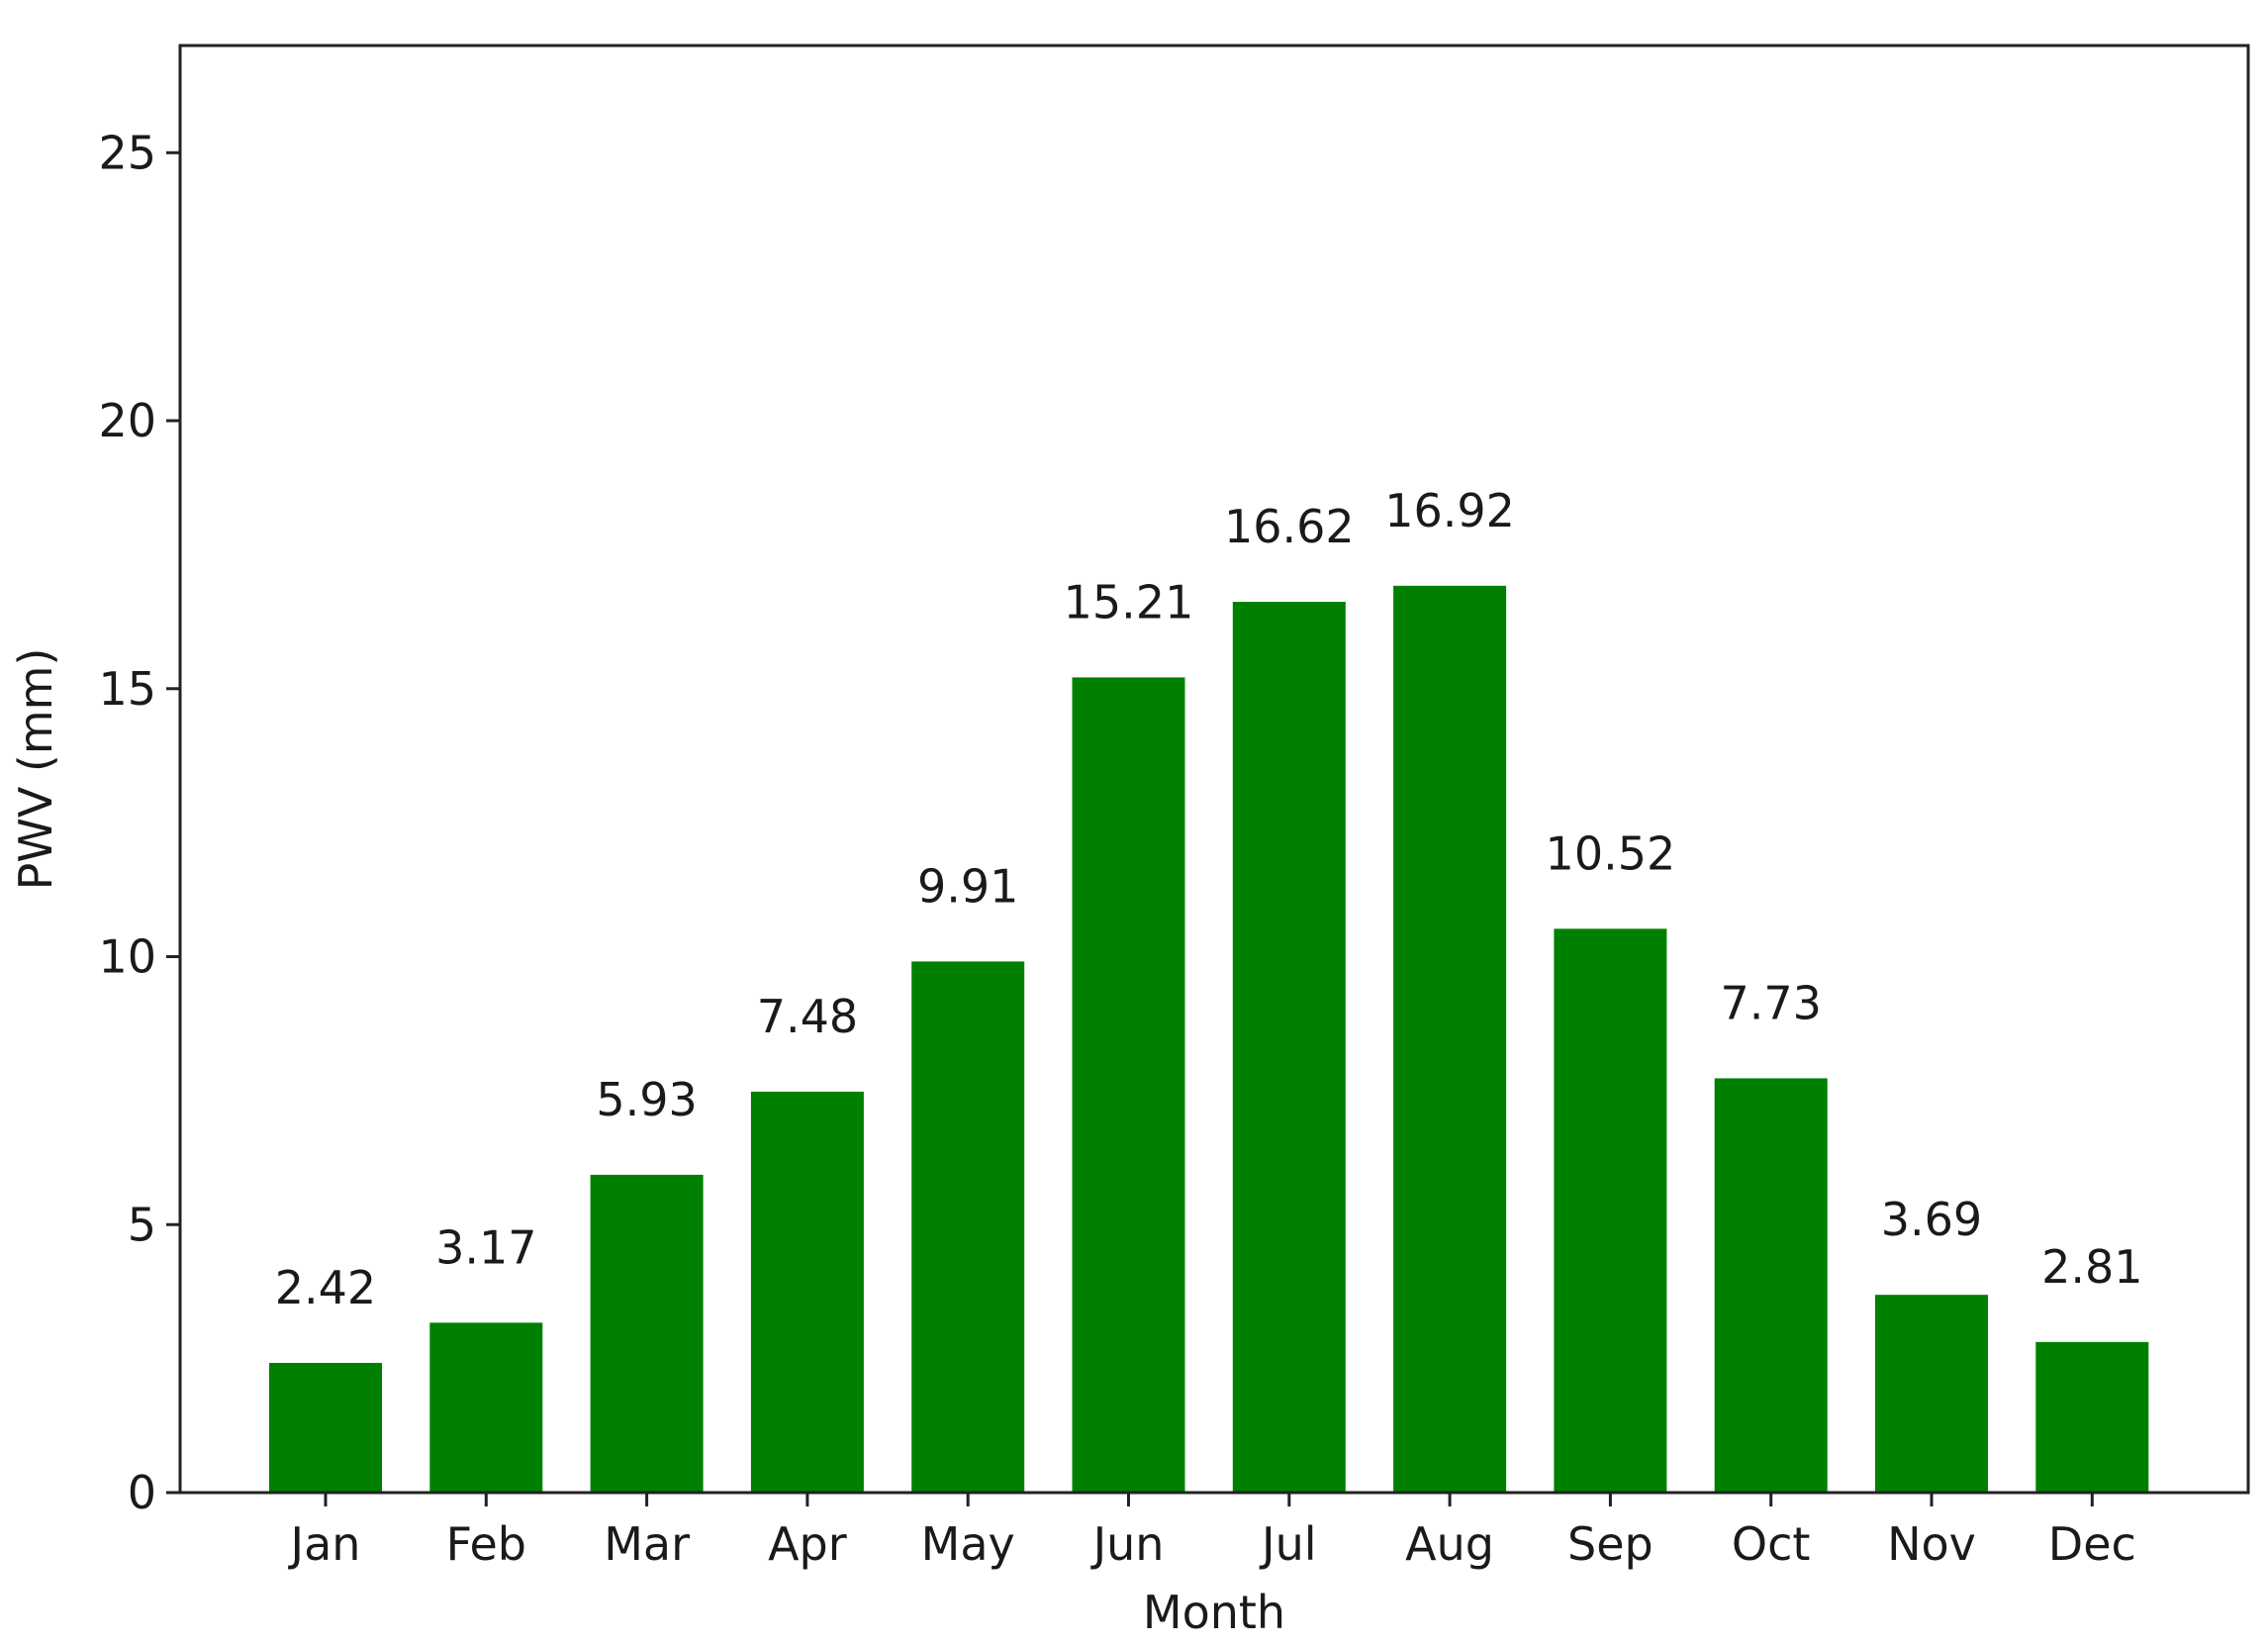 The height and width of the screenshot is (1647, 2268). What do you see at coordinates (647, 1544) in the screenshot?
I see `x-tick-label-mar: Mar` at bounding box center [647, 1544].